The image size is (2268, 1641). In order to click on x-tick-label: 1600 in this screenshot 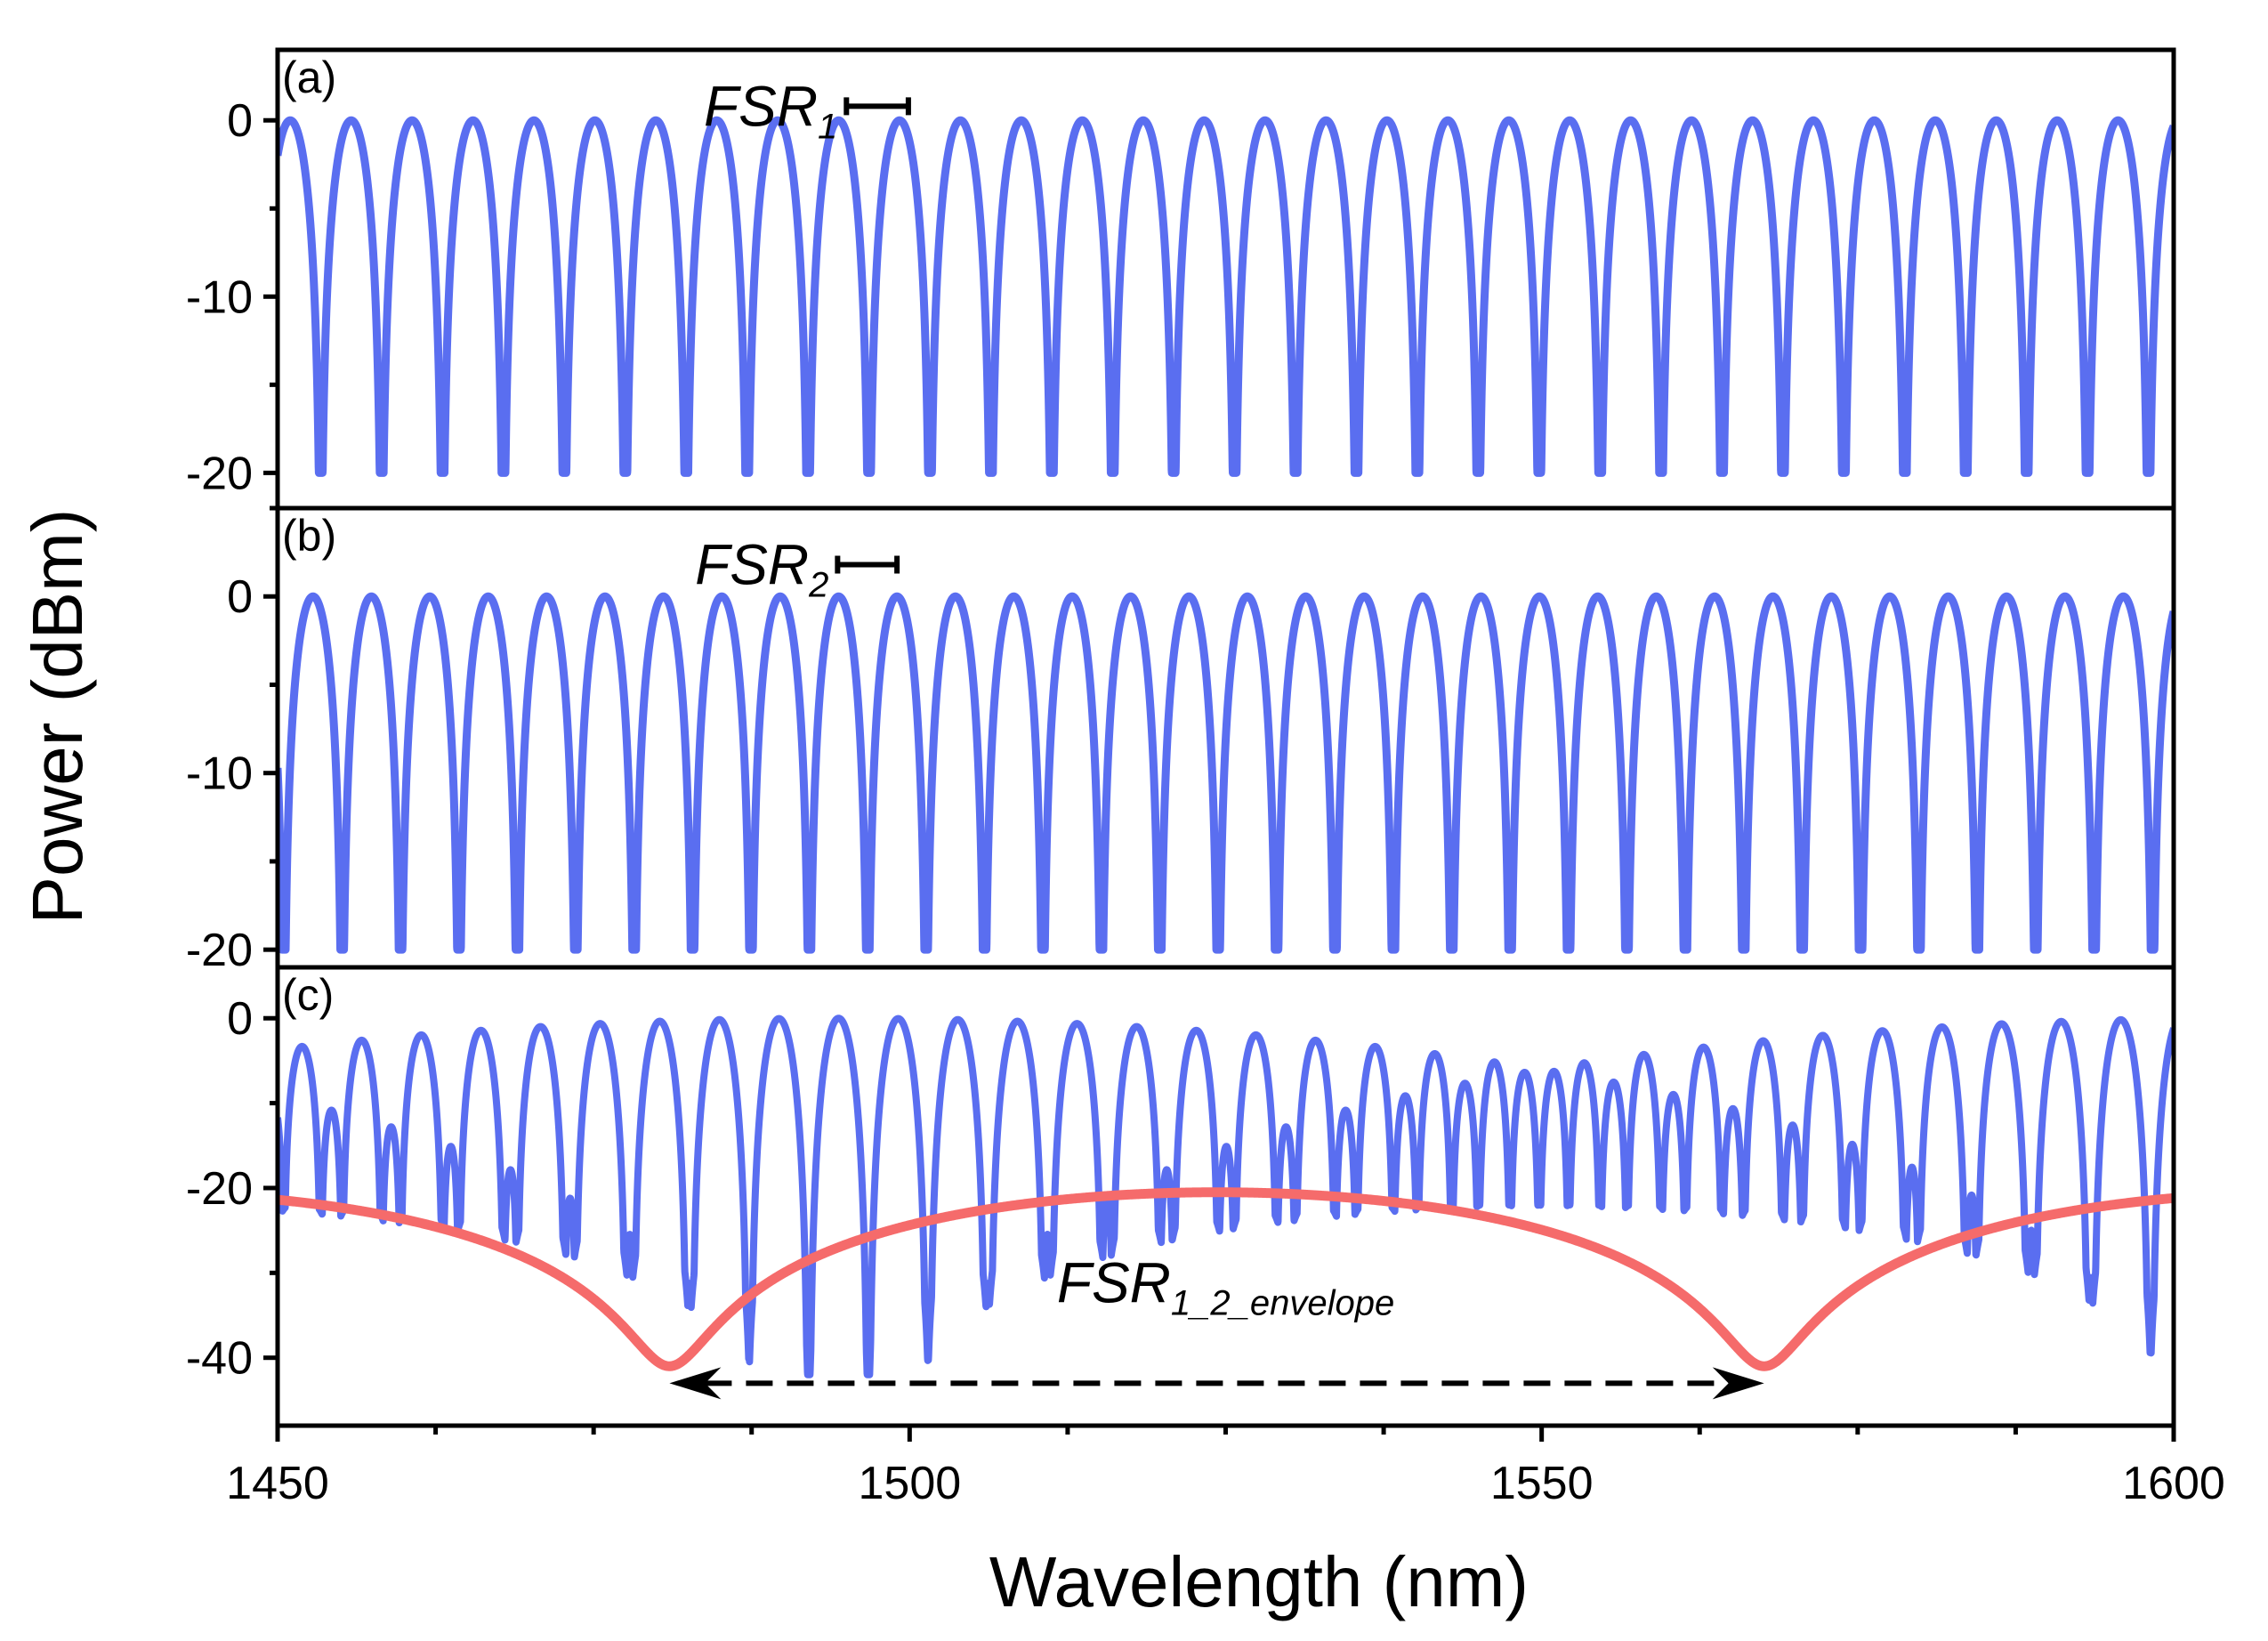, I will do `click(2173, 1483)`.